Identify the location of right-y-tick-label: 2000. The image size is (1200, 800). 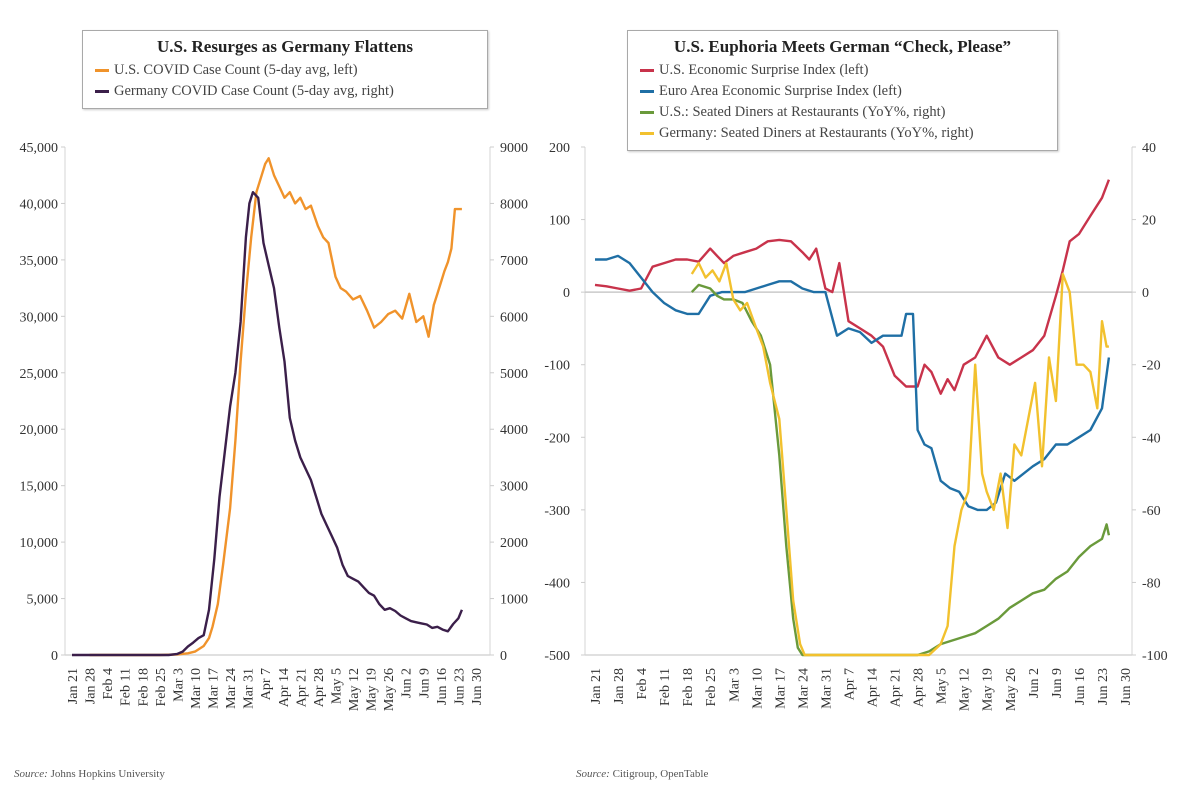
(514, 543).